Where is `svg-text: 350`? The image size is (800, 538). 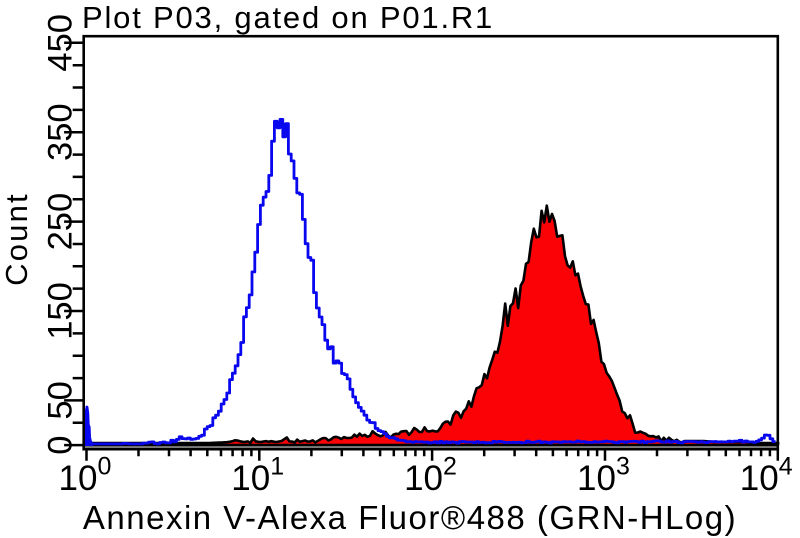 svg-text: 350 is located at coordinates (61, 132).